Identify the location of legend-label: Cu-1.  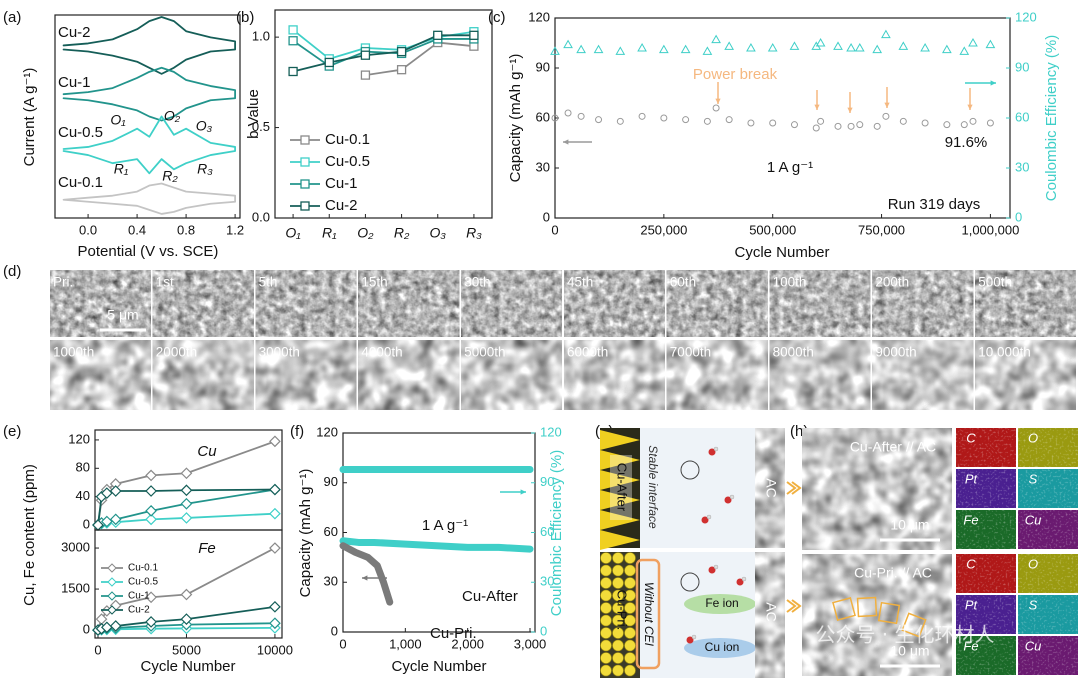
(341, 183).